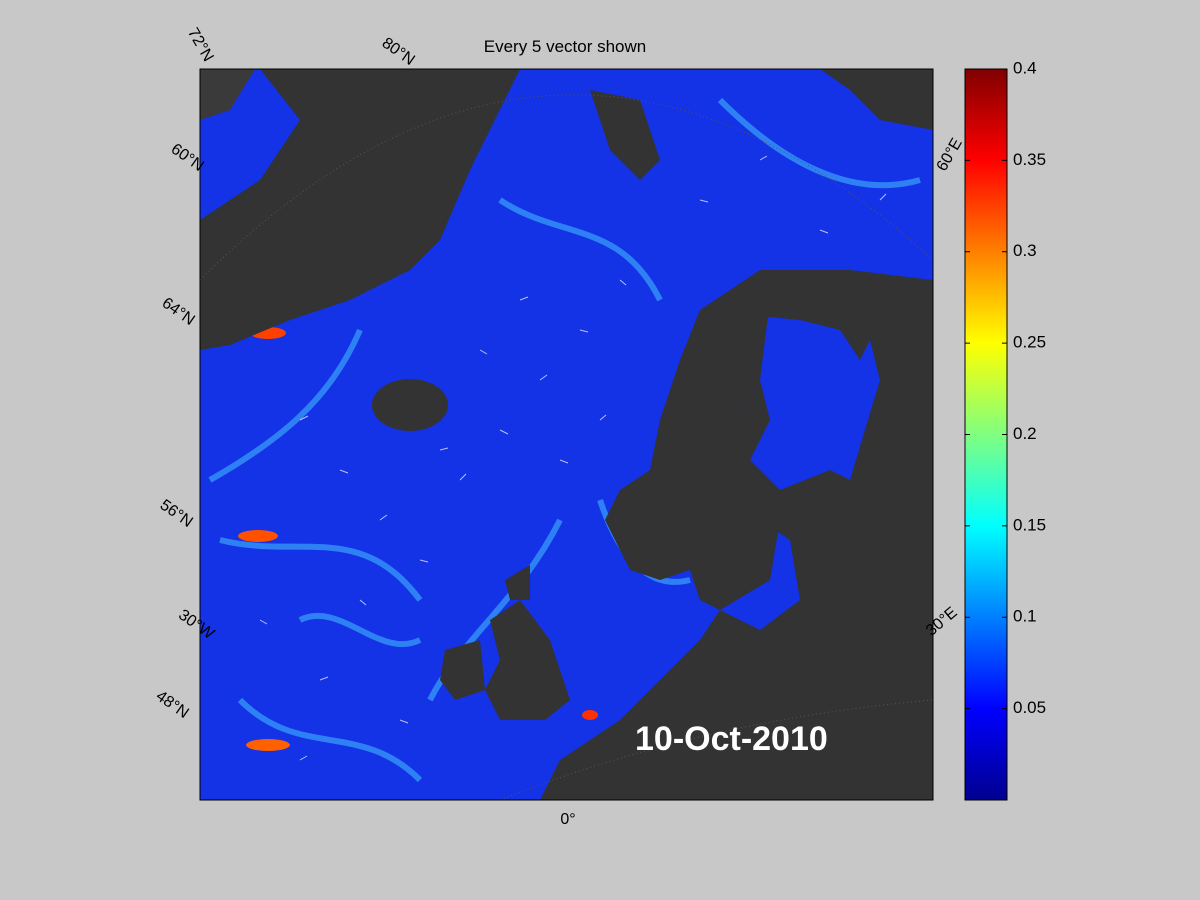  I want to click on colorbar-tick-label: 0.1, so click(1025, 616).